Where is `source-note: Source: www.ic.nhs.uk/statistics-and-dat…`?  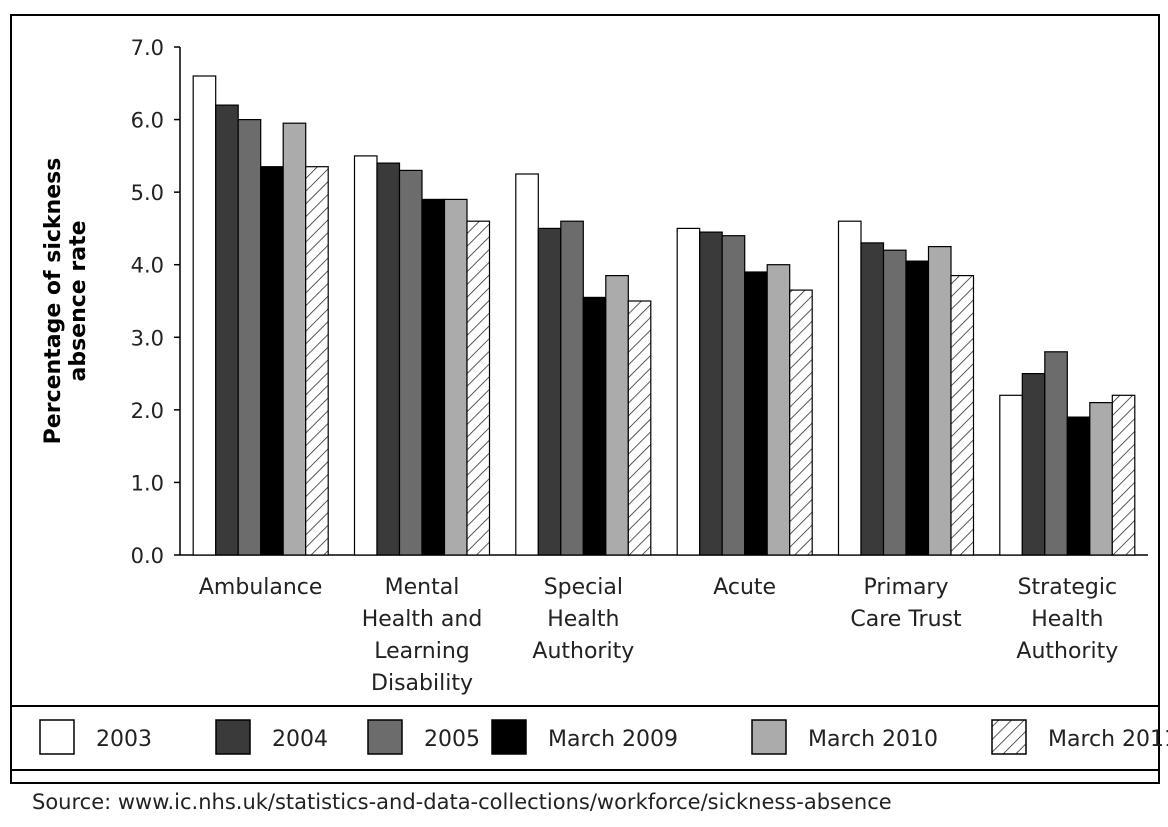 source-note: Source: www.ic.nhs.uk/statistics-and-dat… is located at coordinates (462, 802).